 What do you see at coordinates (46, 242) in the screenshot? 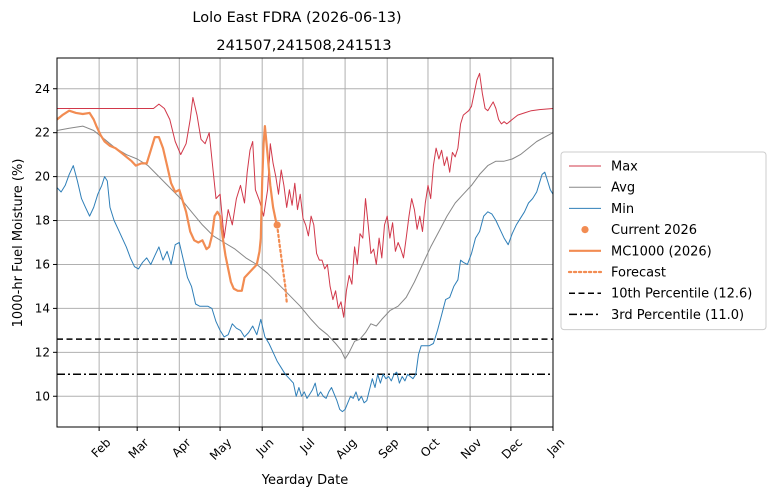
I see `y-axis-ticks: 10 12 14 16 18 20 22 24` at bounding box center [46, 242].